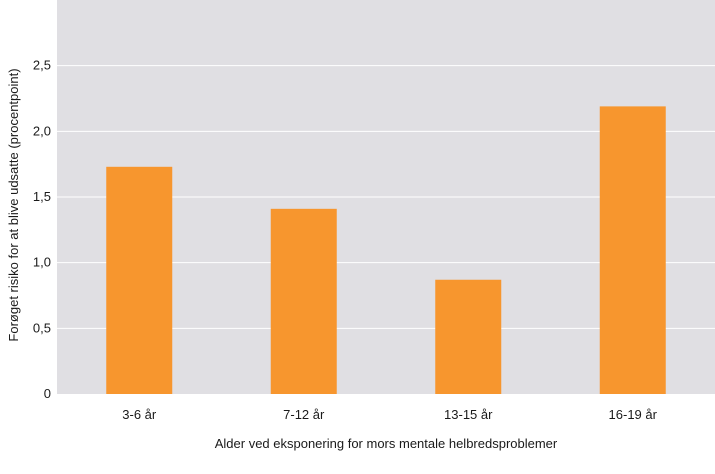 Image resolution: width=715 pixels, height=474 pixels. Describe the element at coordinates (633, 414) in the screenshot. I see `x-tick-label: 16-19 år` at that location.